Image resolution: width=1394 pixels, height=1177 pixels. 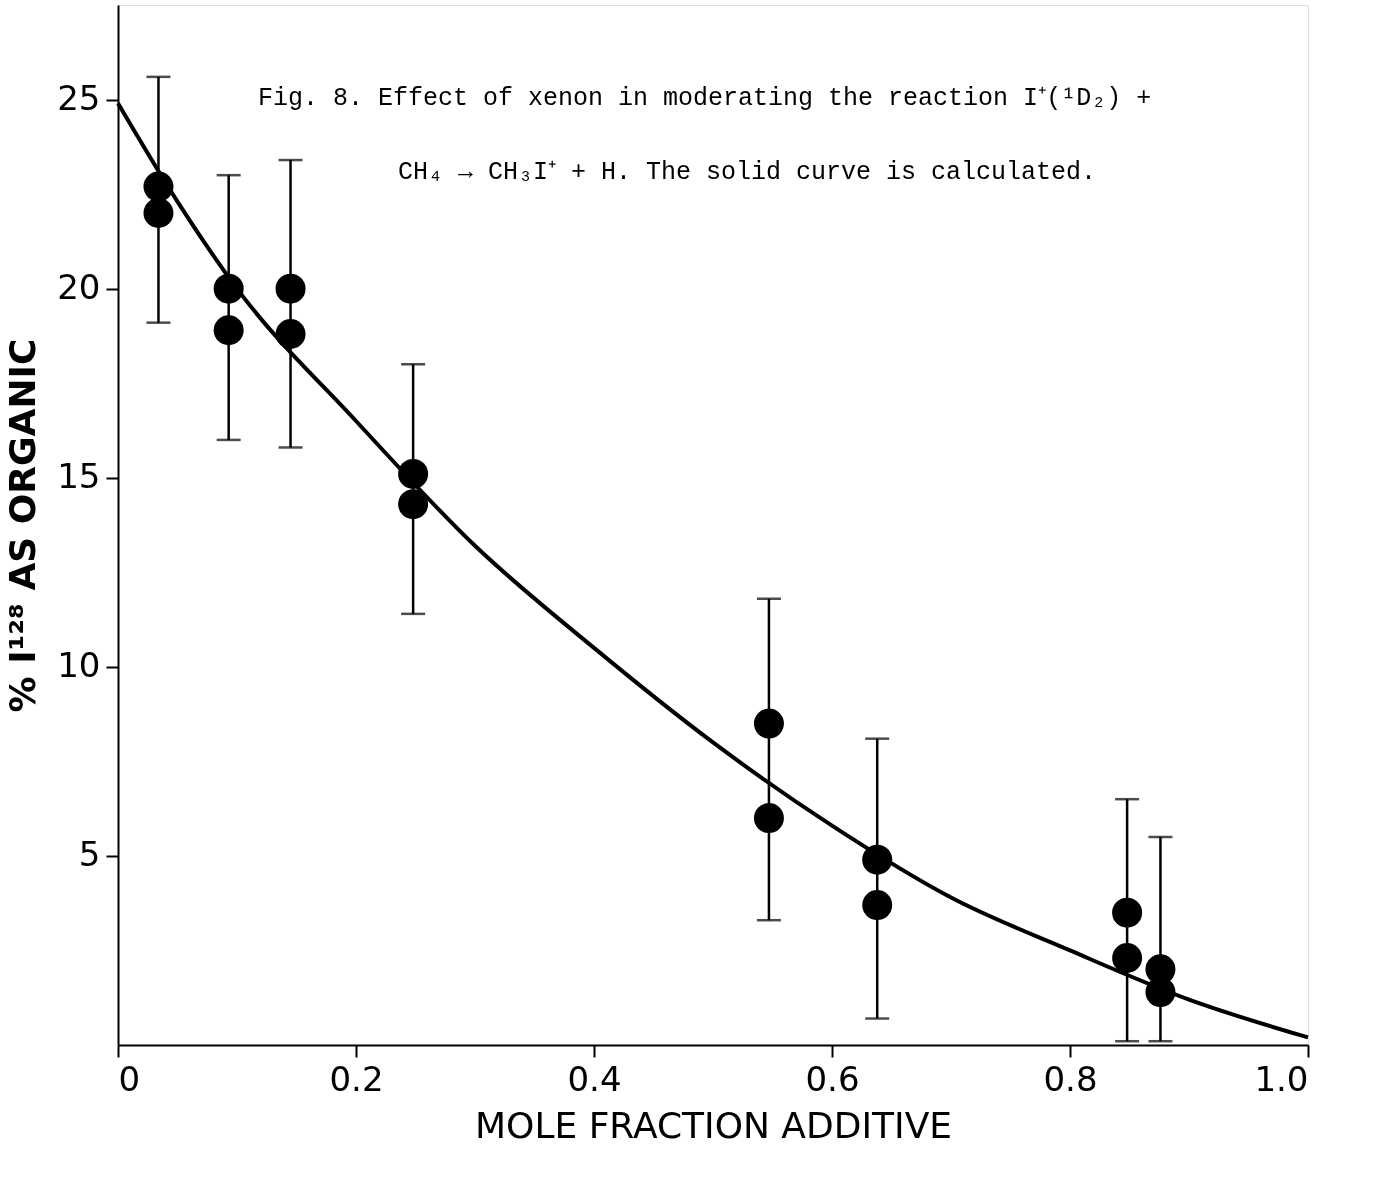 What do you see at coordinates (705, 98) in the screenshot?
I see `annotation: Fig. 8. Effect of xenon in moderating the reaction I⁺(¹D₂) +` at bounding box center [705, 98].